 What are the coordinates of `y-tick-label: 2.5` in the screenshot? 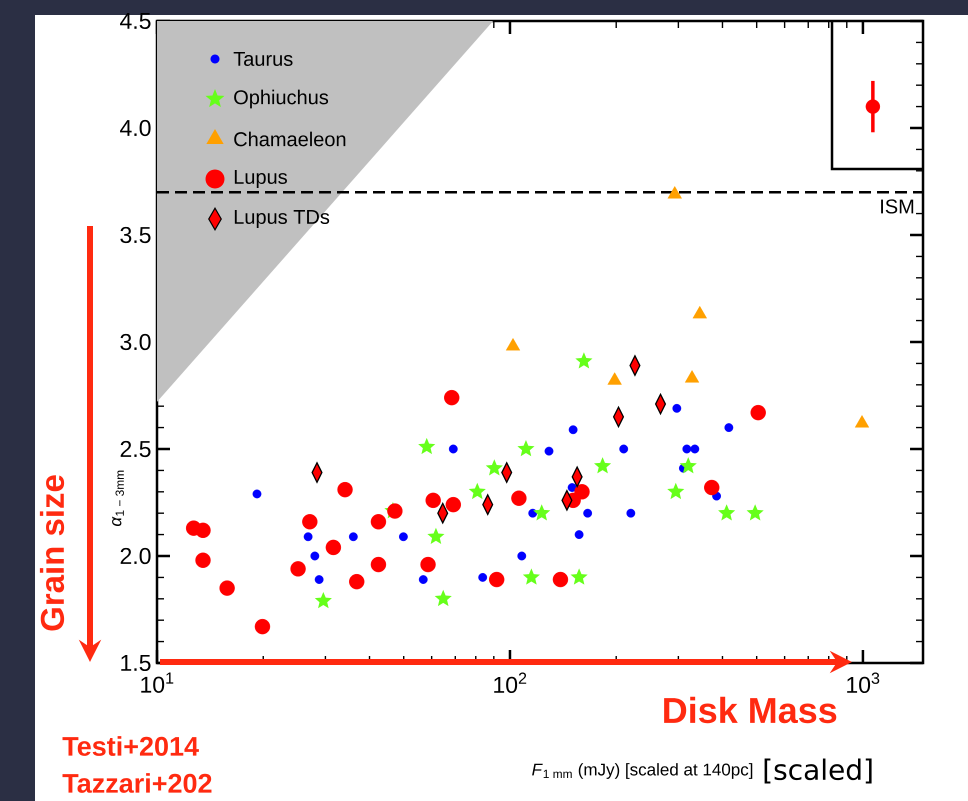 It's located at (135, 449).